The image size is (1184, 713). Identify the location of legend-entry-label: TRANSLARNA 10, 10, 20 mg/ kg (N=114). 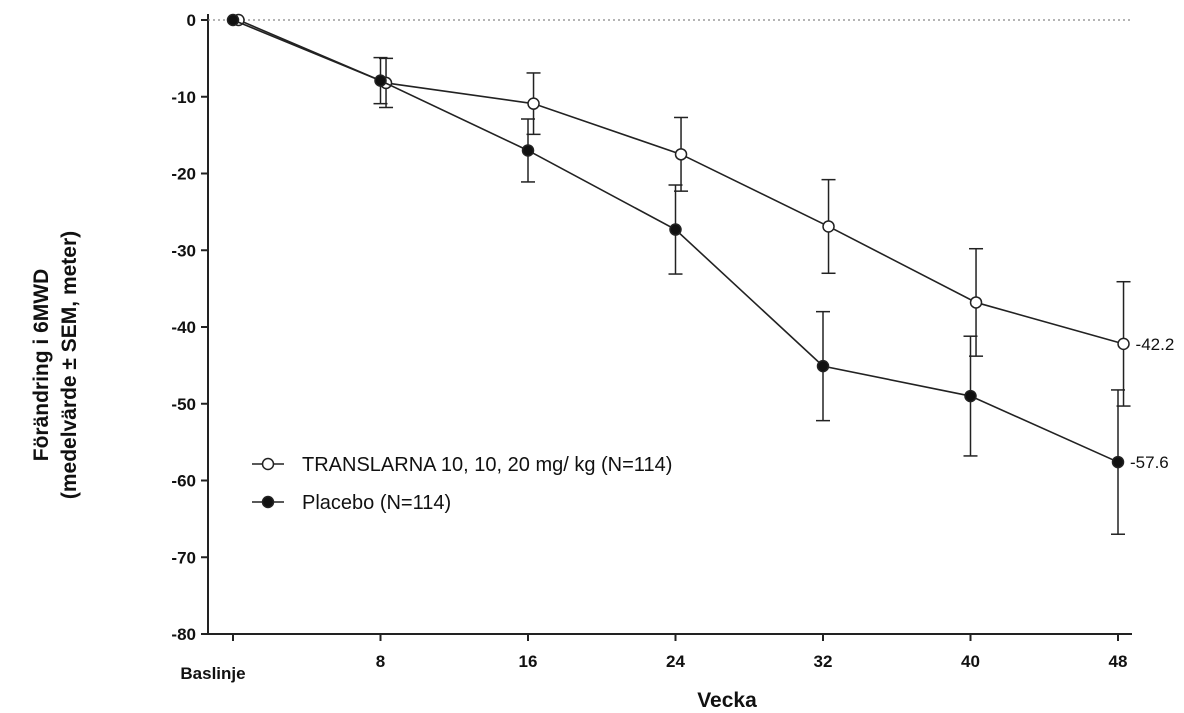
(487, 465).